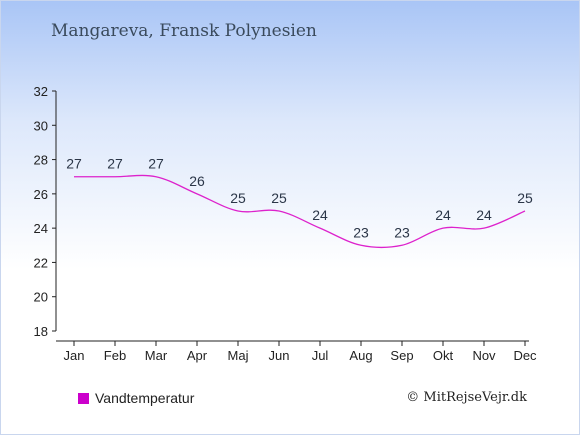 Image resolution: width=580 pixels, height=435 pixels. I want to click on x-tick-label: Nov, so click(484, 355).